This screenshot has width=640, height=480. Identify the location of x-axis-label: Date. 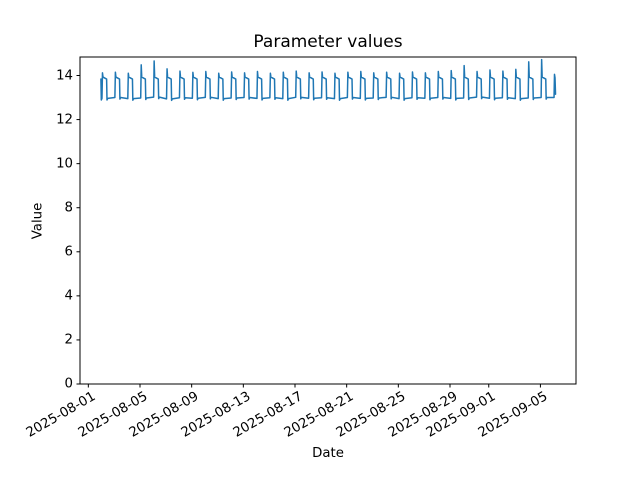
(328, 453).